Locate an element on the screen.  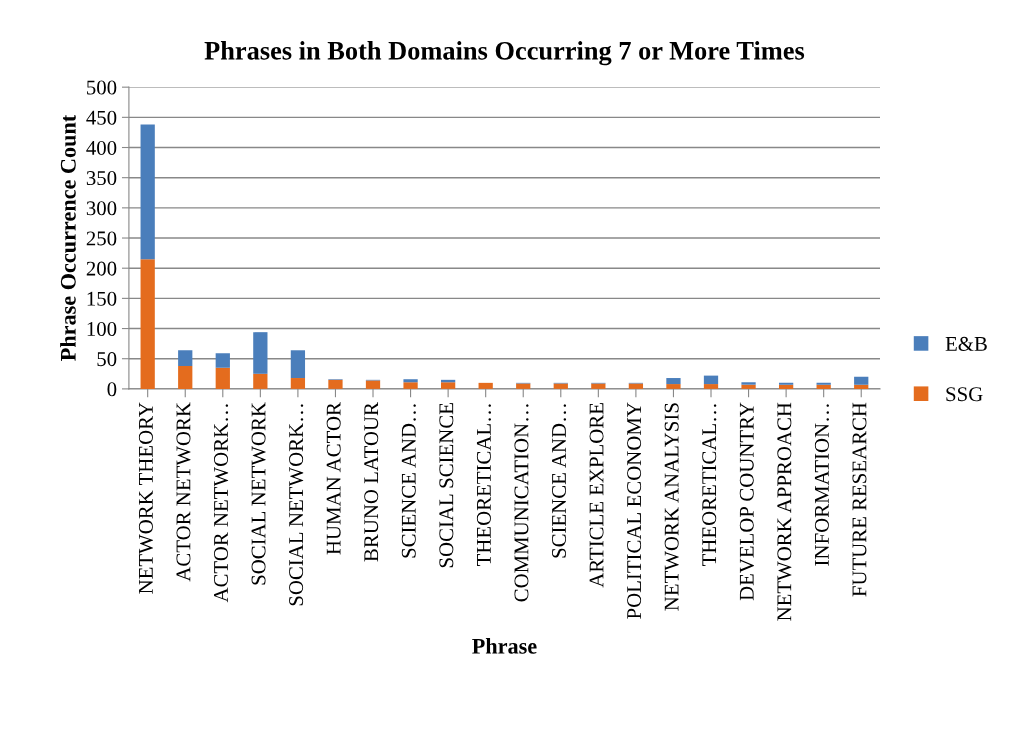
legend-label: SSG is located at coordinates (964, 394).